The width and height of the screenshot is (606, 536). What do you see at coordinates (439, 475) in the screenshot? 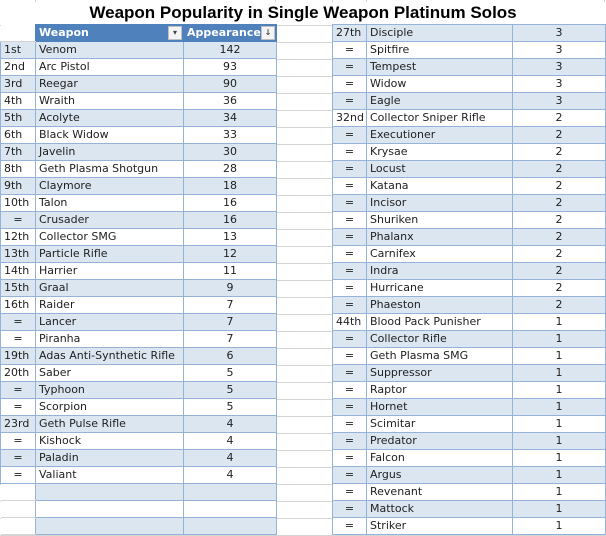
I see `weapon-cell: Argus` at bounding box center [439, 475].